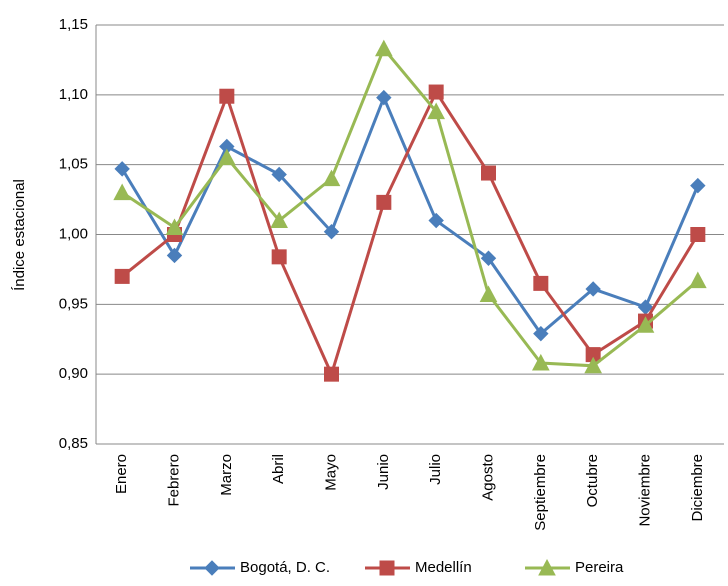  I want to click on legend-label: Medellín, so click(443, 567).